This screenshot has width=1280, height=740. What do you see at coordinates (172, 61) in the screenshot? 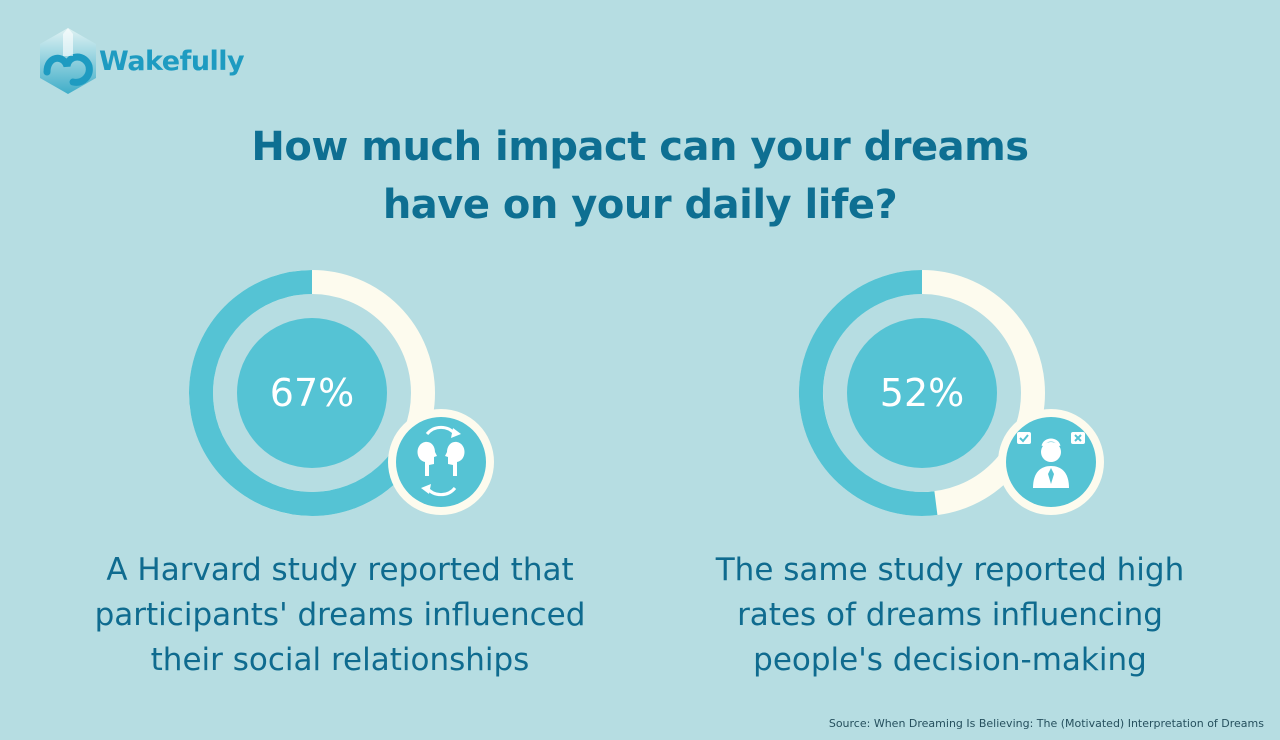
I see `brand-name: Wakefully` at bounding box center [172, 61].